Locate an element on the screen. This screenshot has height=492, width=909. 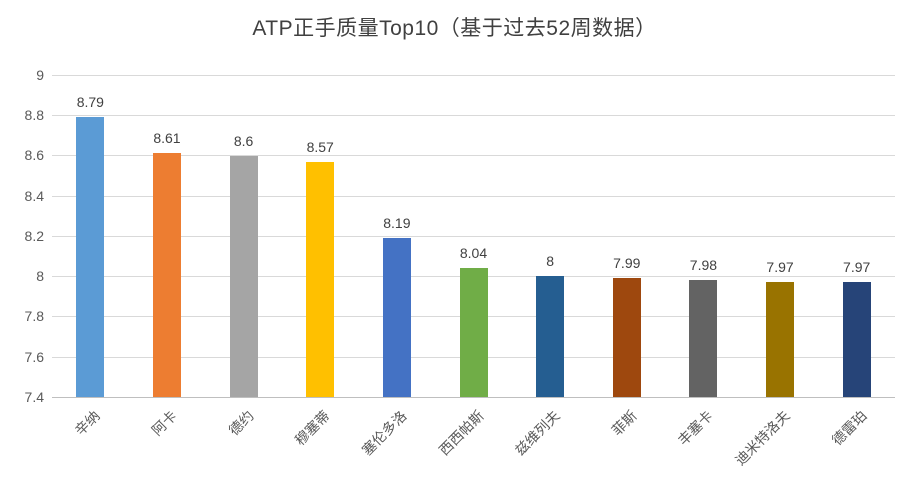
y-tick-label: 8.8 is located at coordinates (34, 115).